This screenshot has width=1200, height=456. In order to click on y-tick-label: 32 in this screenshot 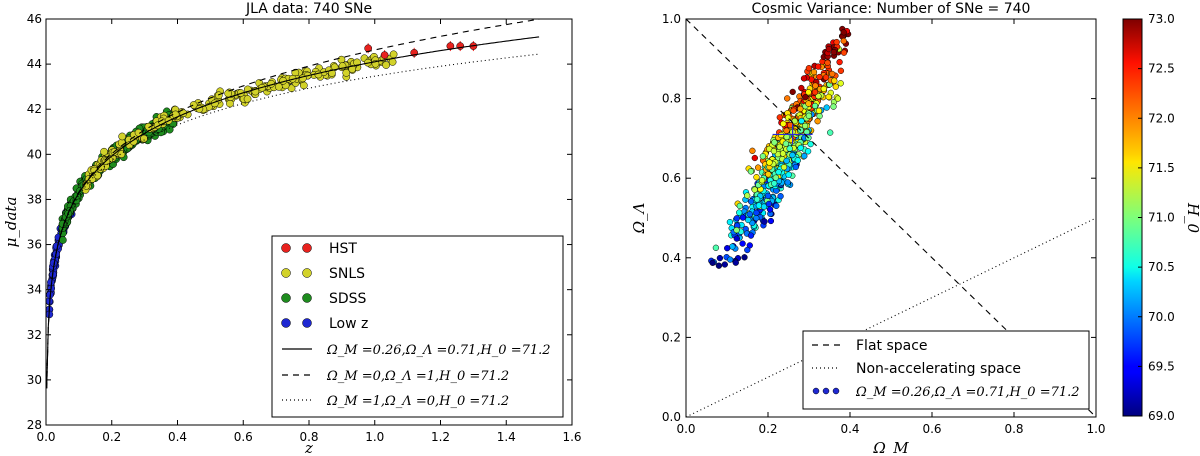, I will do `click(34, 335)`.